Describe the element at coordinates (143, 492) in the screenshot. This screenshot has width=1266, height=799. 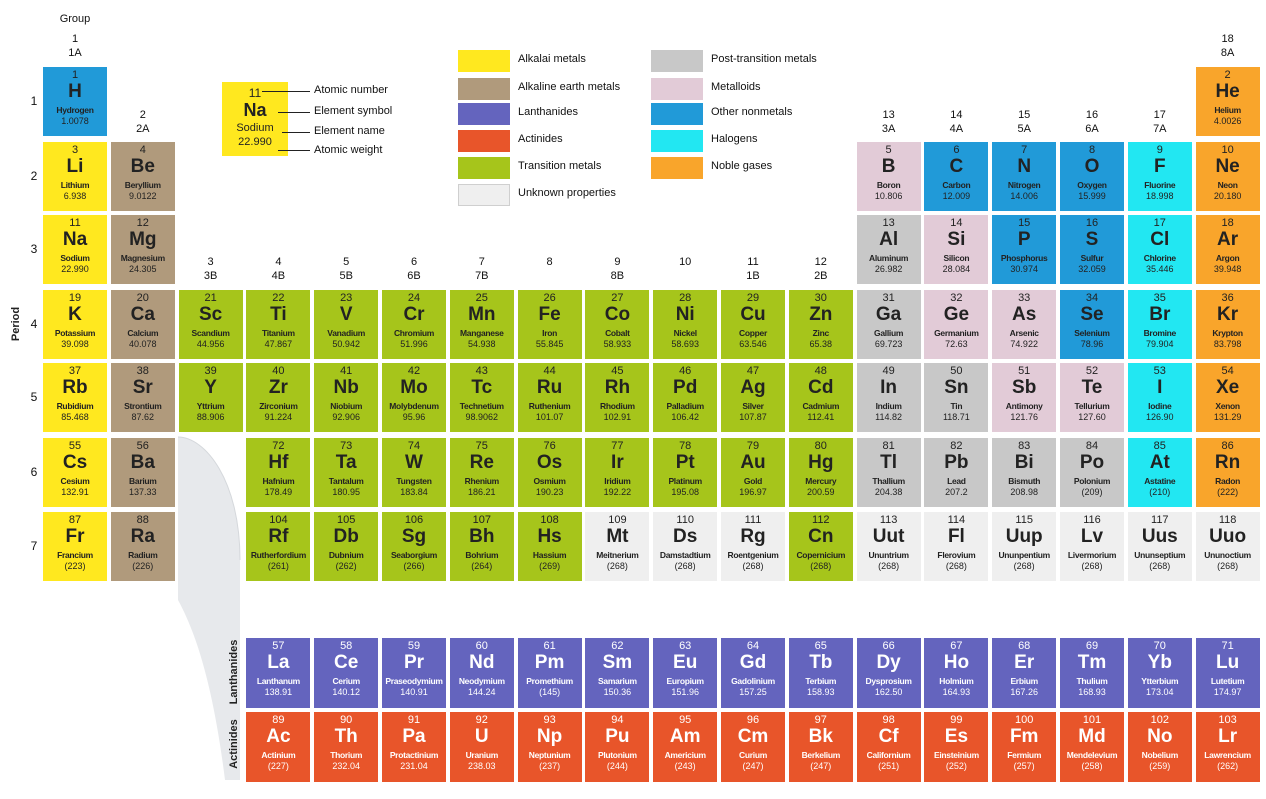
I see `atomic-weight: 137.33` at that location.